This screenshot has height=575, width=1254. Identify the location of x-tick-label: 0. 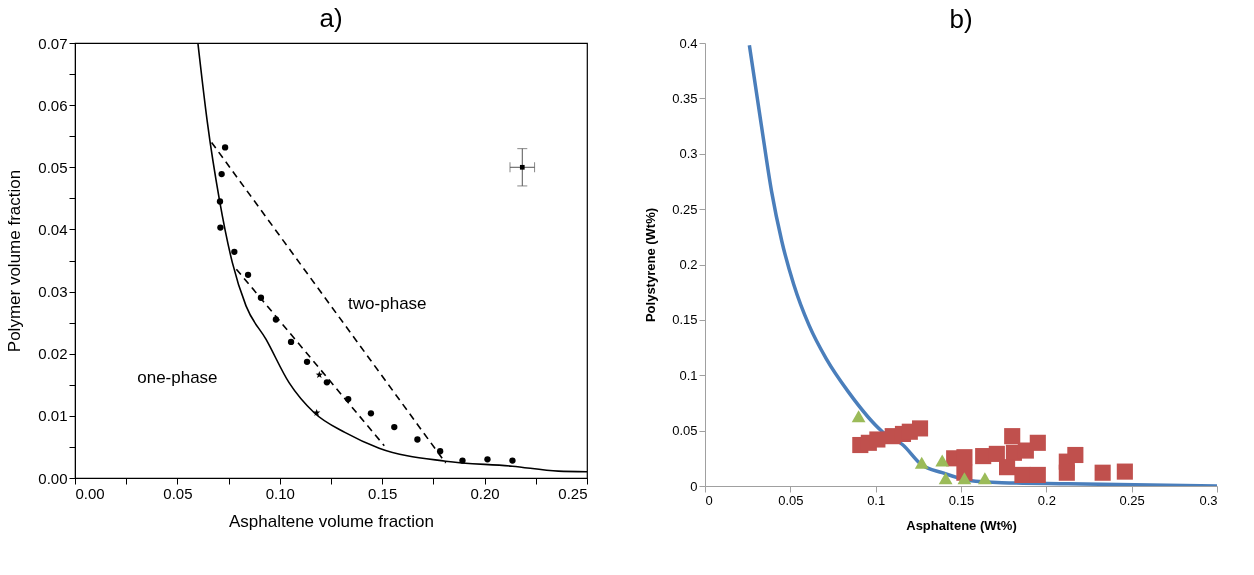
(709, 500).